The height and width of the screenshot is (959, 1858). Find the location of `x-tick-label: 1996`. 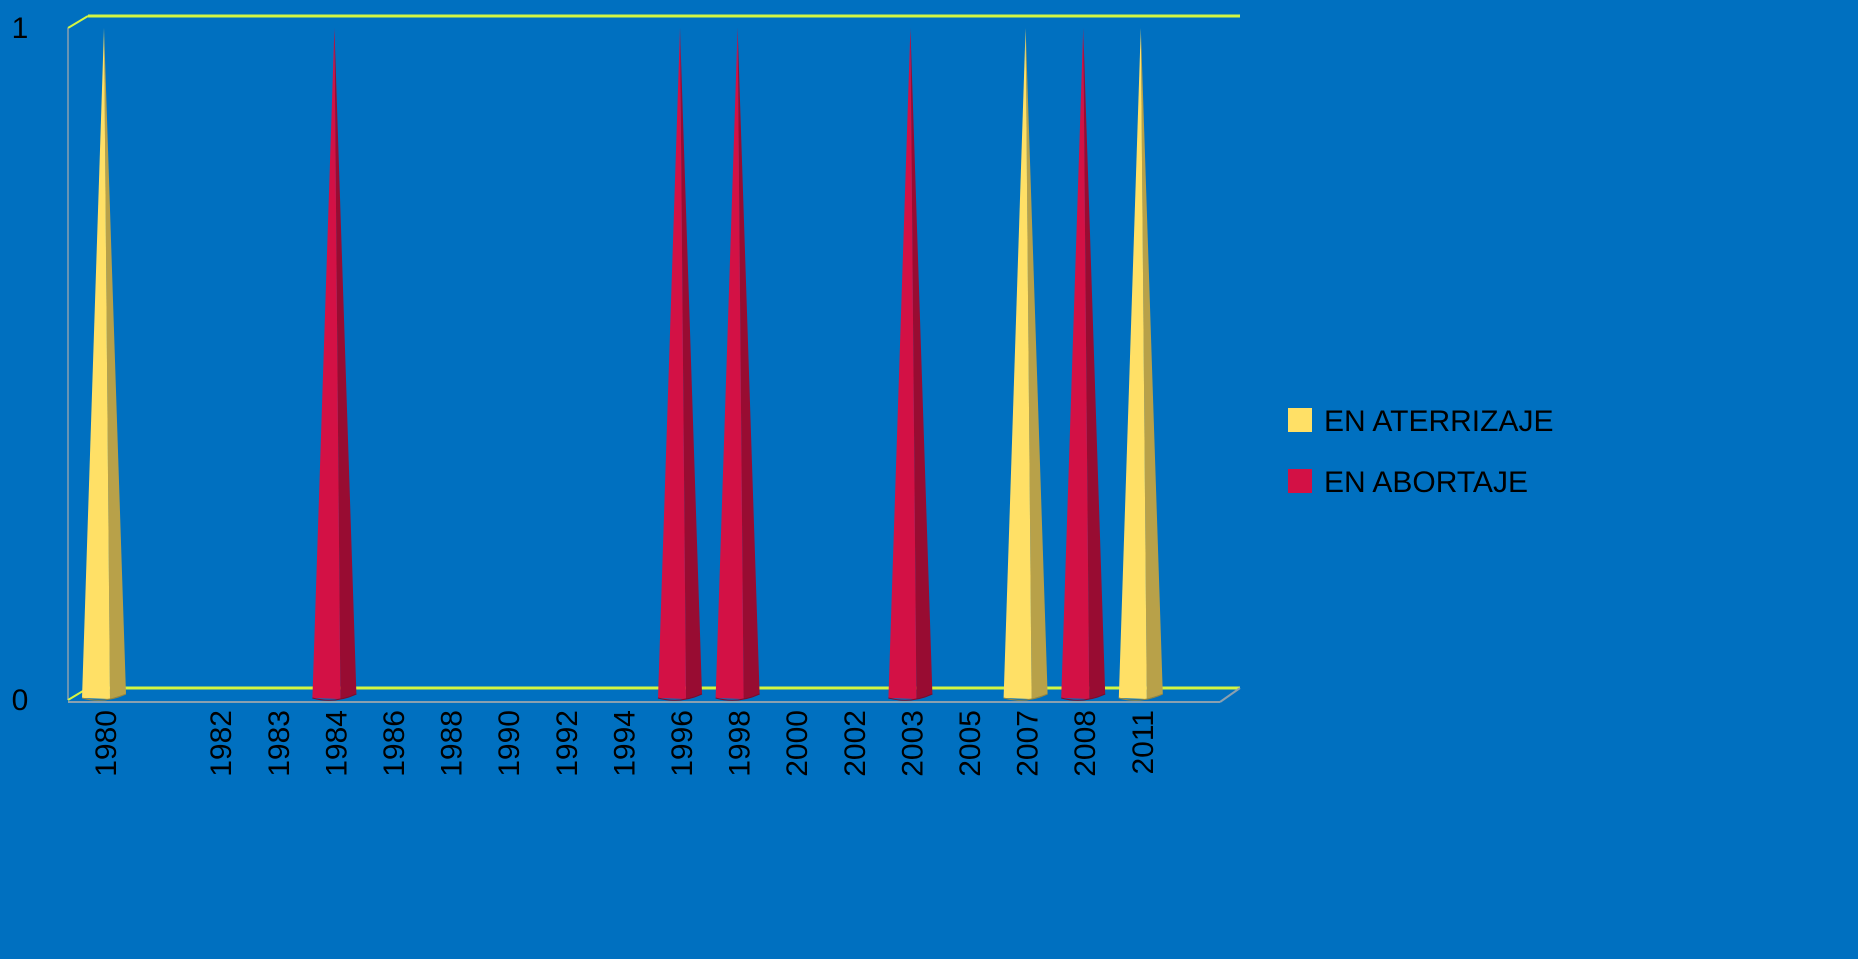

x-tick-label: 1996 is located at coordinates (682, 743).